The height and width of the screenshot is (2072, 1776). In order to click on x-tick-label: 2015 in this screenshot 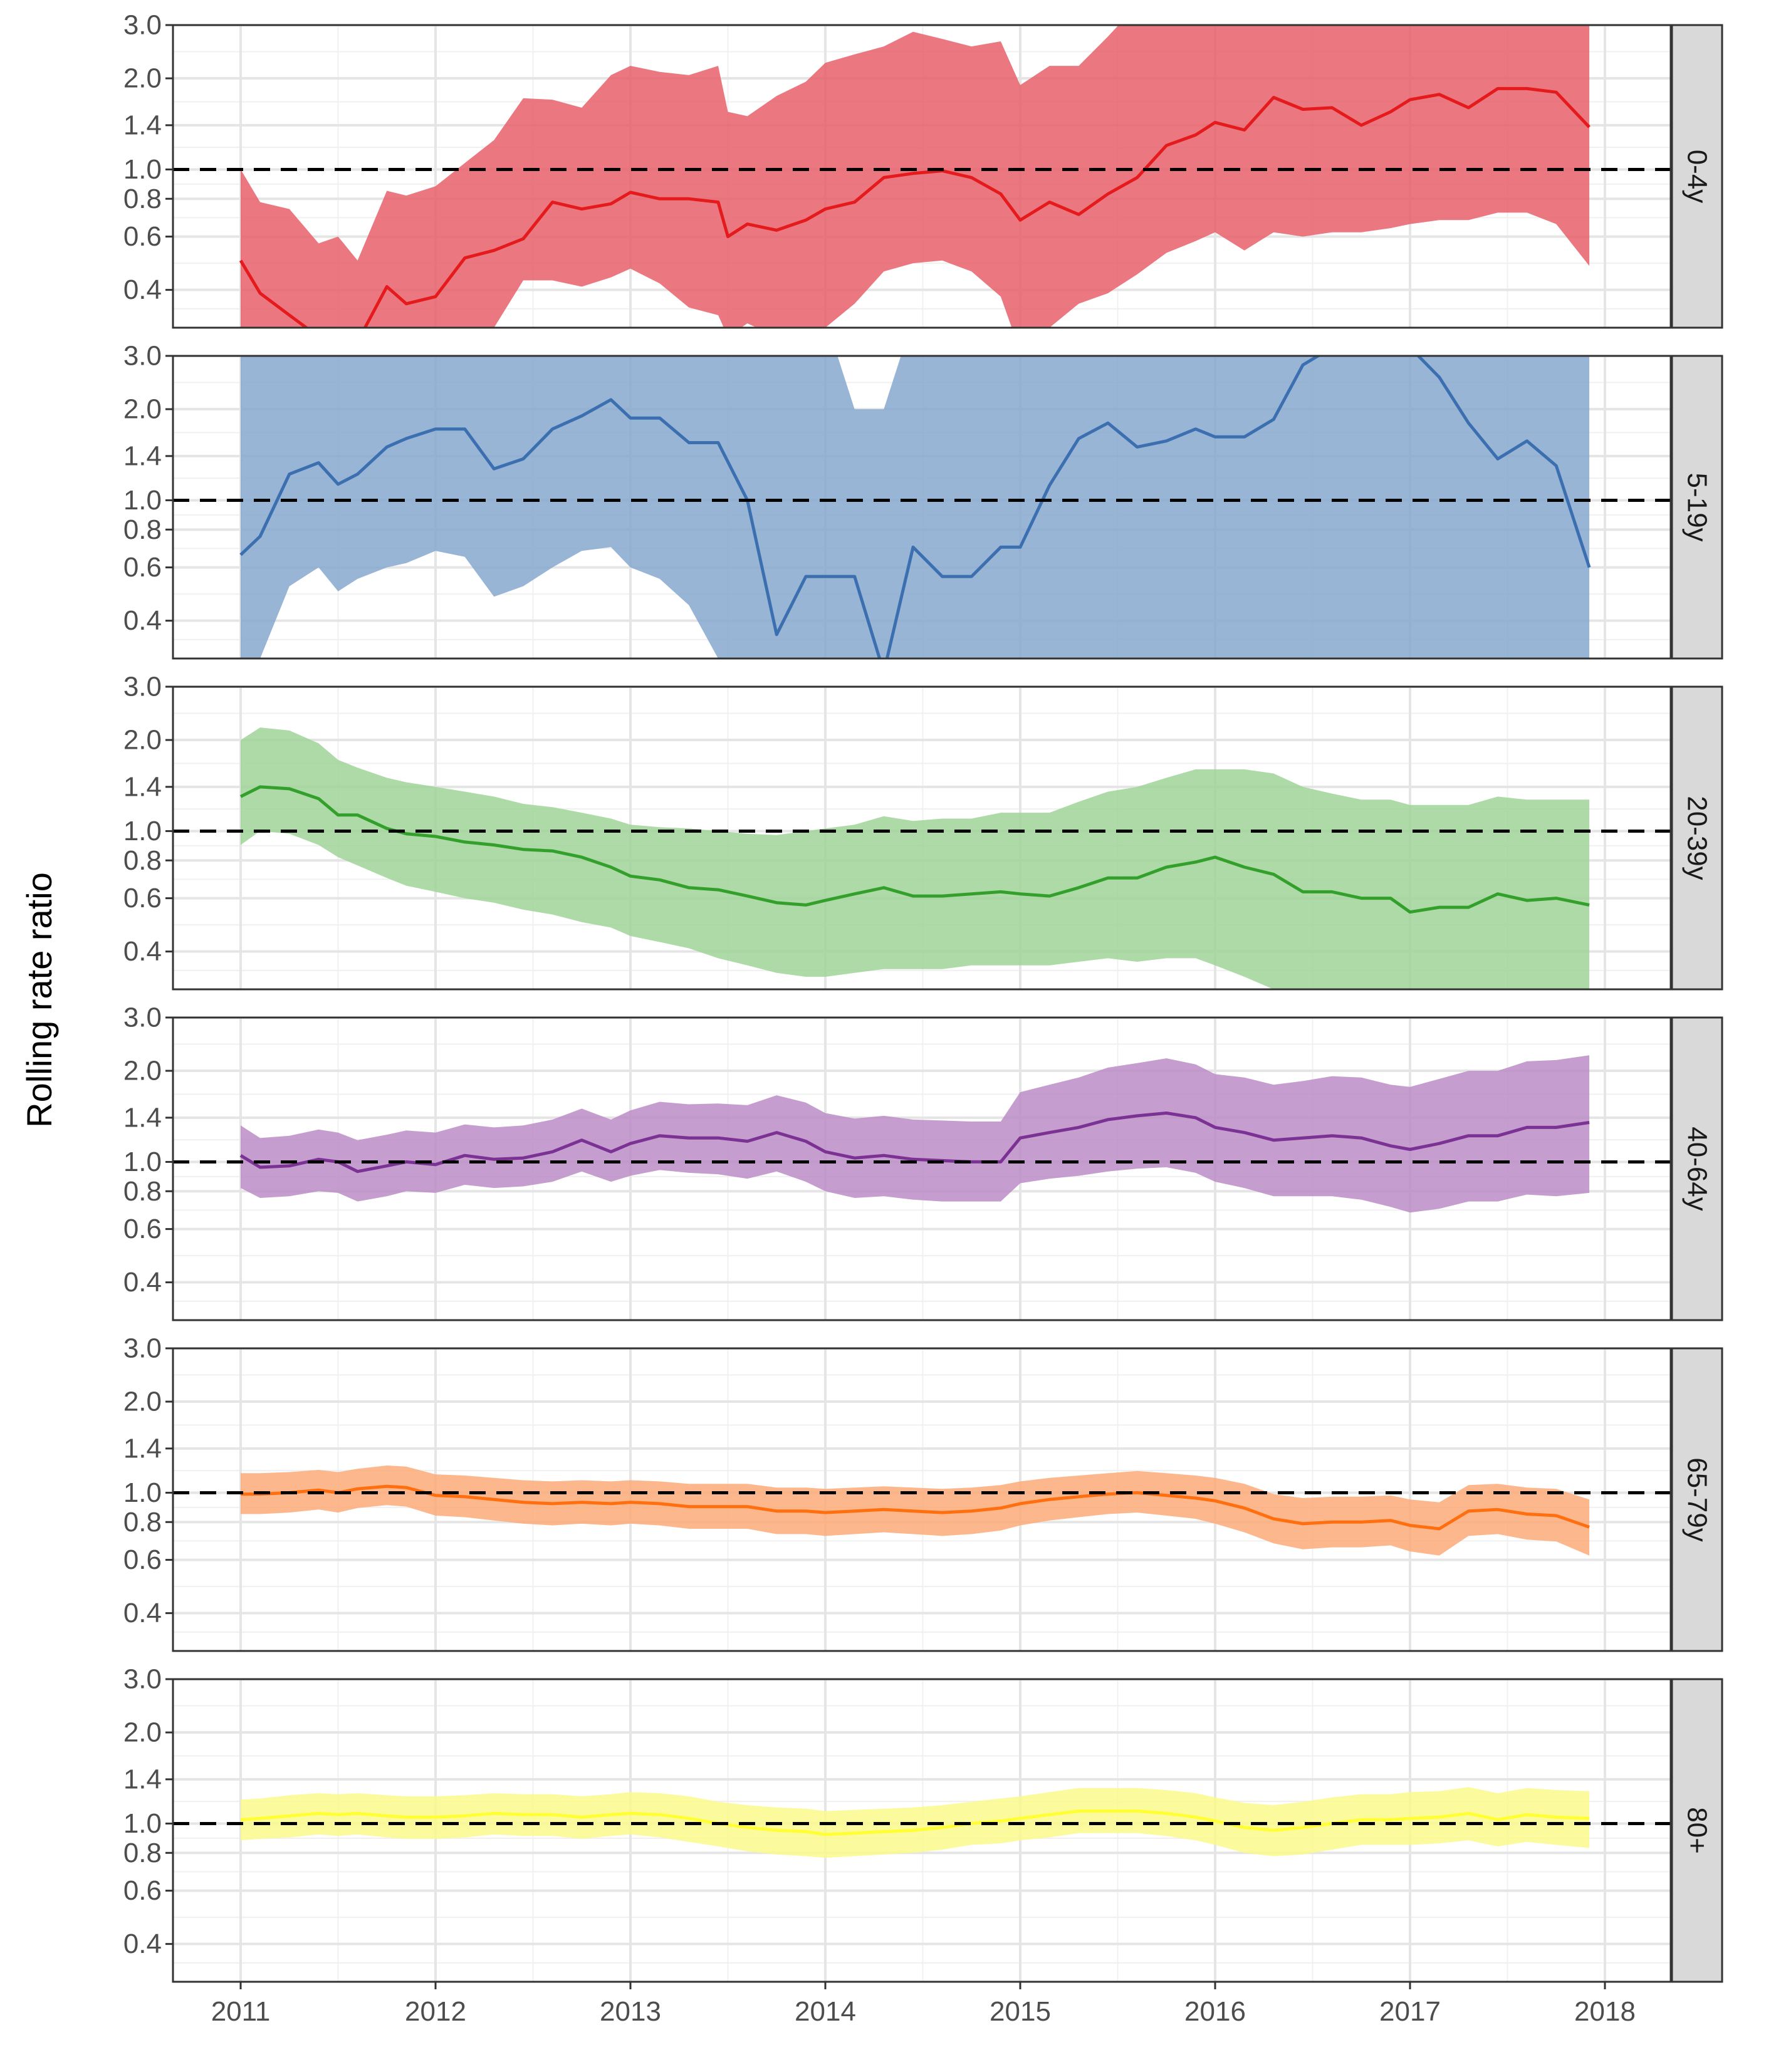, I will do `click(1021, 2011)`.